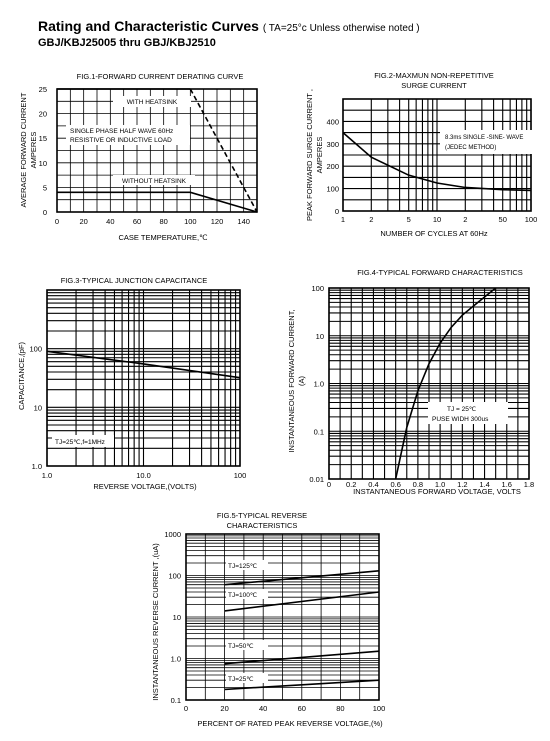 The width and height of the screenshot is (550, 741). Describe the element at coordinates (127, 43) in the screenshot. I see `part-range-subtitle: GBJ/KBJ25005 thru GBJ/KBJ2510` at that location.